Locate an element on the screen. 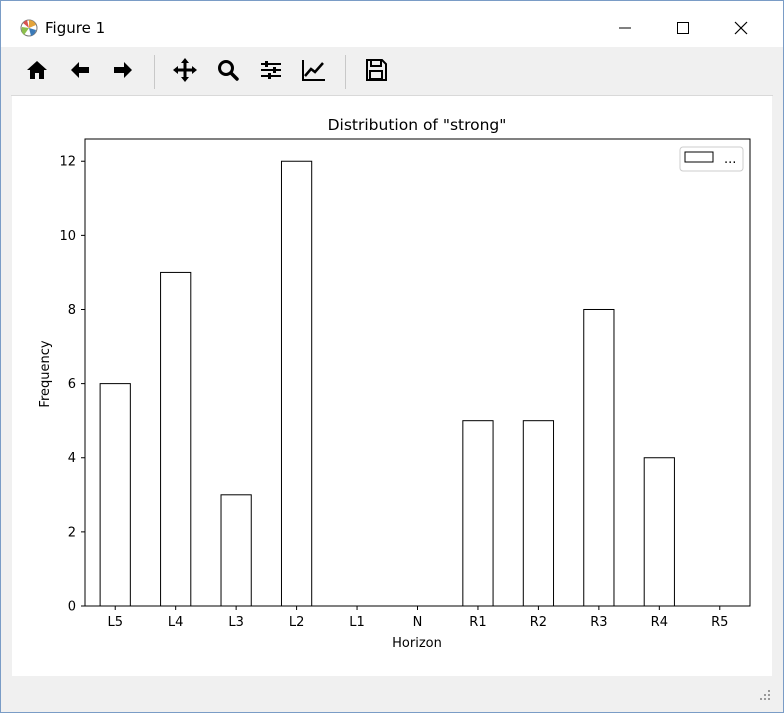 Image resolution: width=784 pixels, height=713 pixels. status-bar is located at coordinates (392, 690).